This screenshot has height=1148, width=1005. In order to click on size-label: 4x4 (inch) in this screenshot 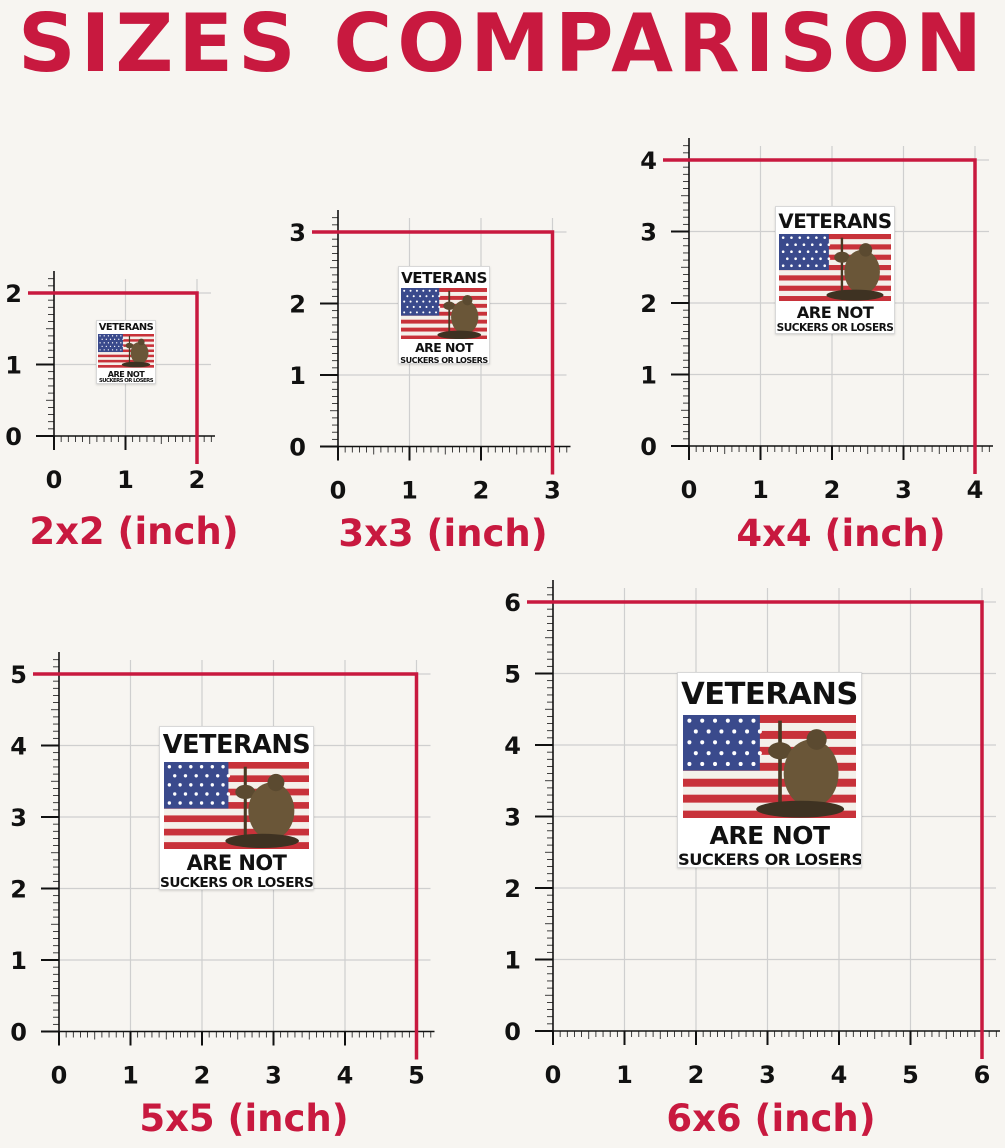, I will do `click(841, 533)`.